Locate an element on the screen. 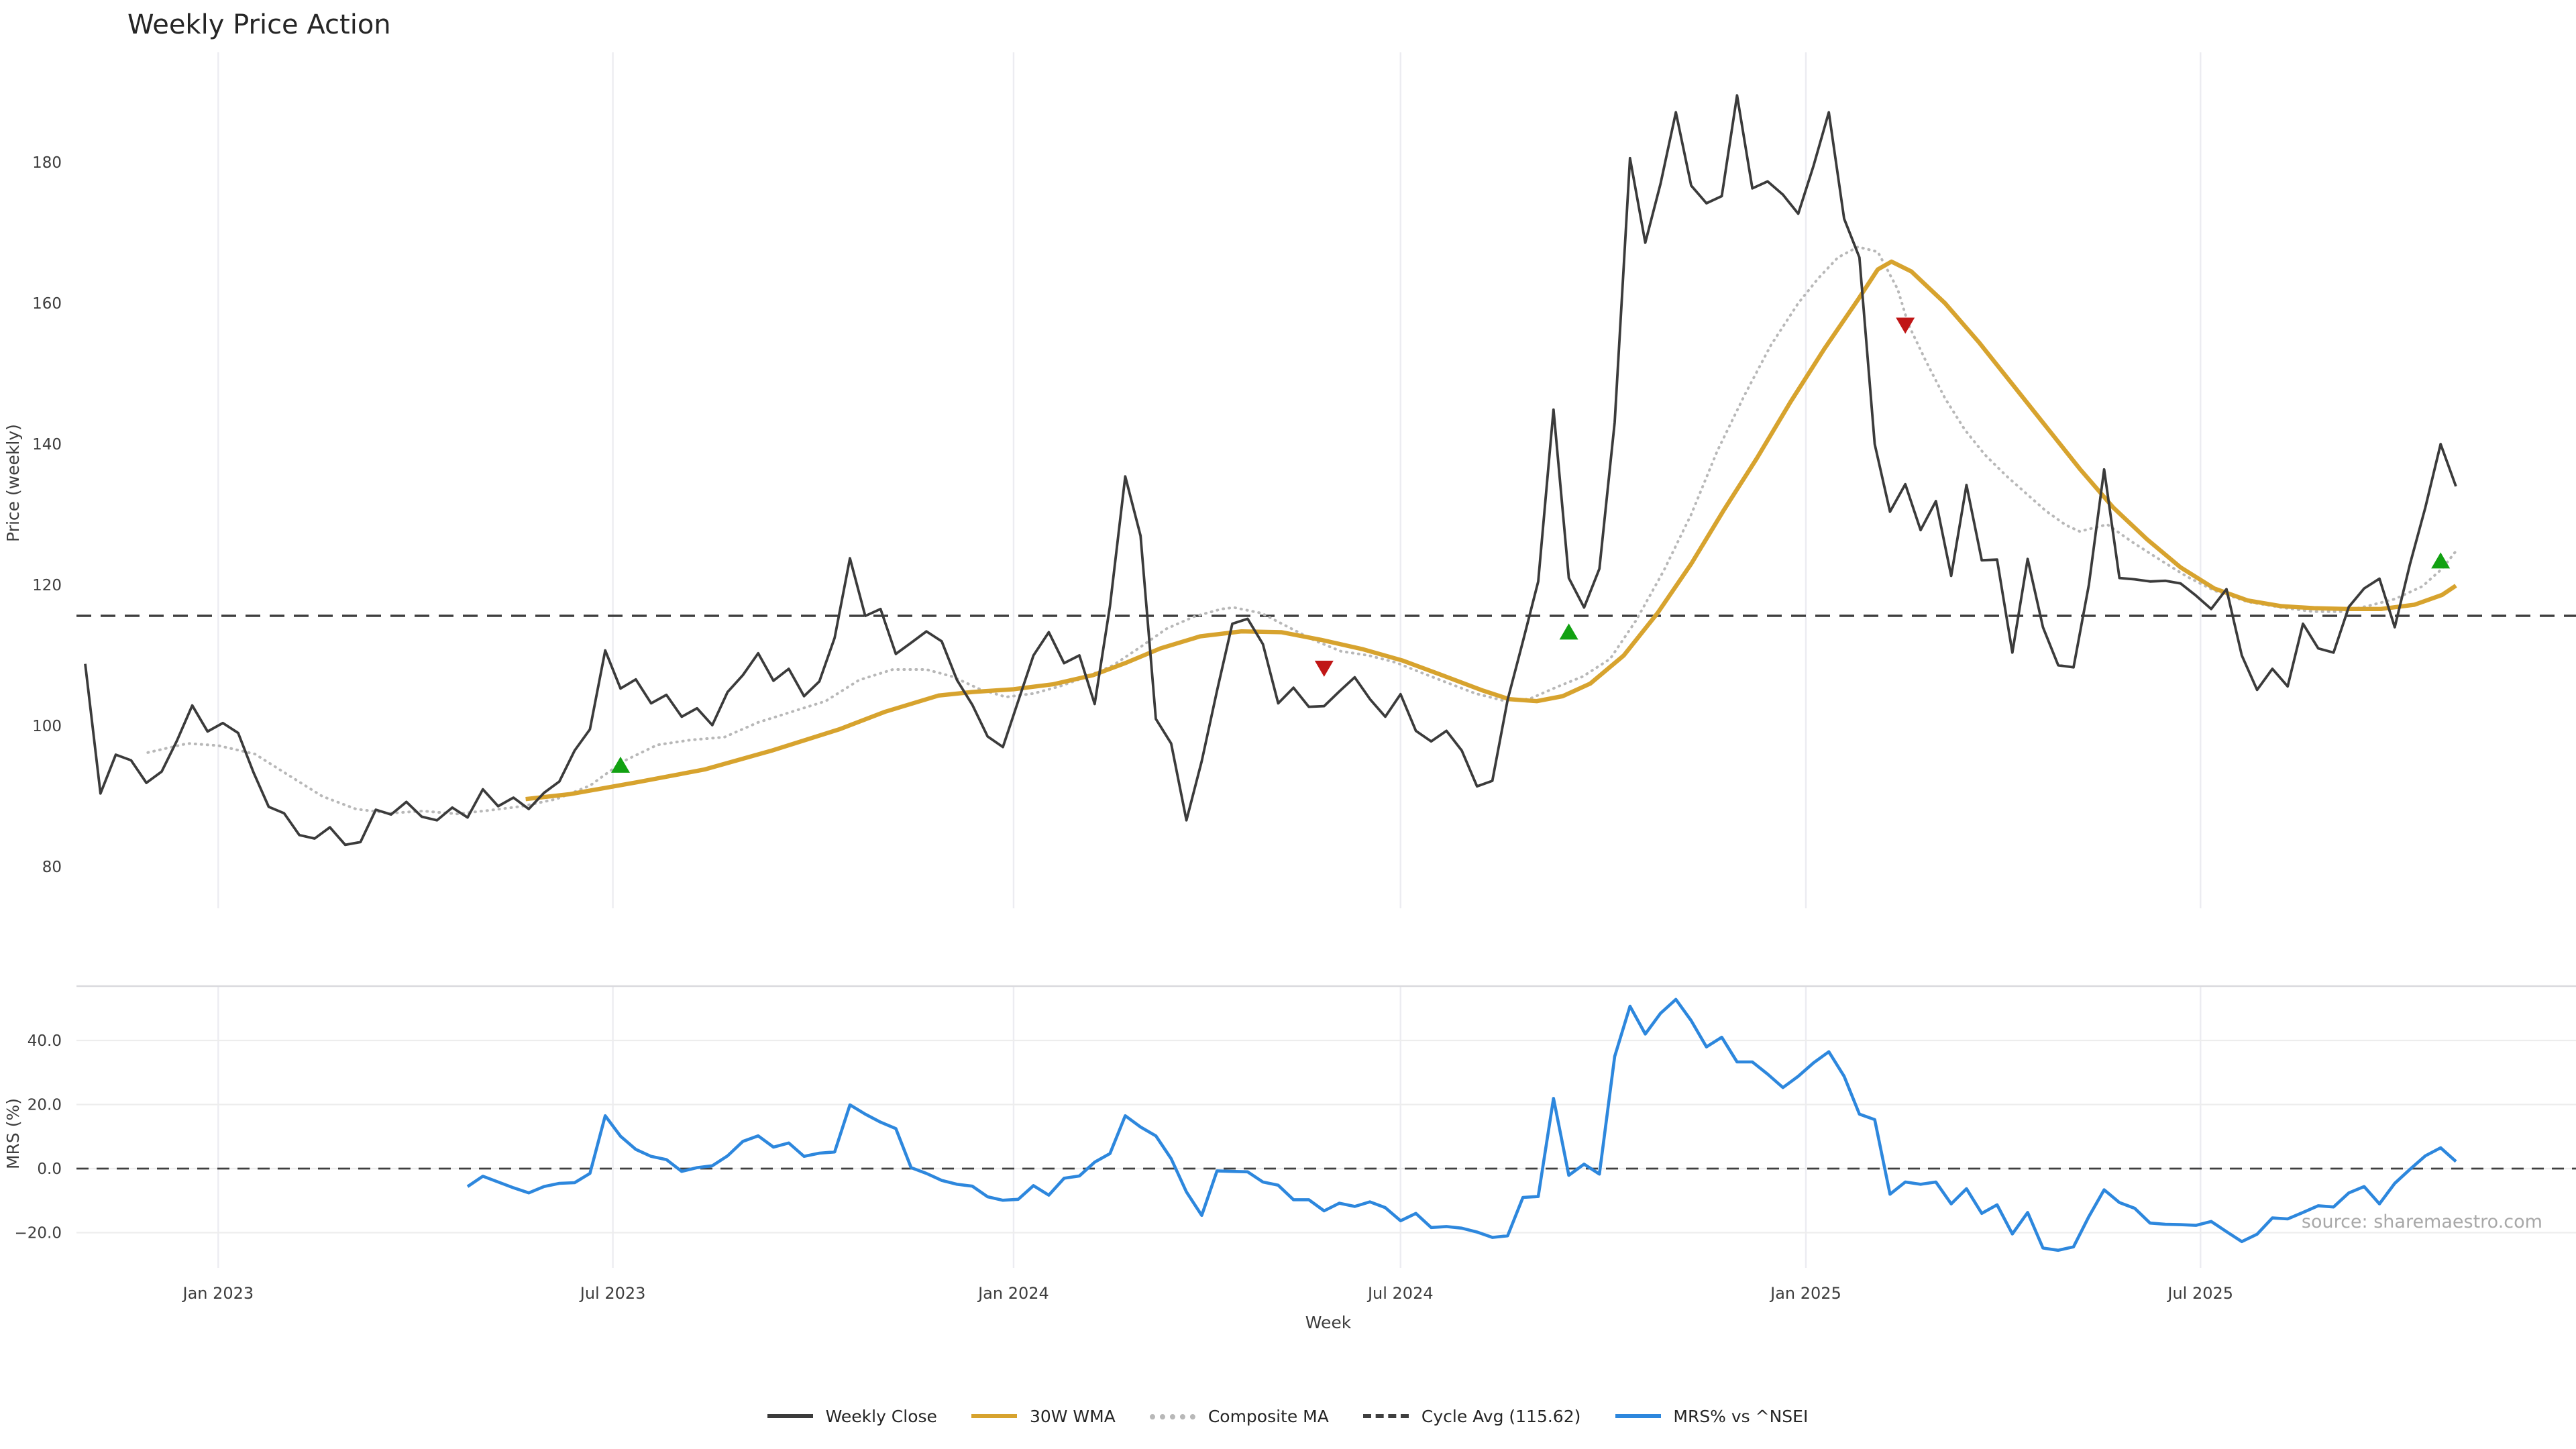 This screenshot has height=1449, width=2576. mrs-line is located at coordinates (1461, 1125).